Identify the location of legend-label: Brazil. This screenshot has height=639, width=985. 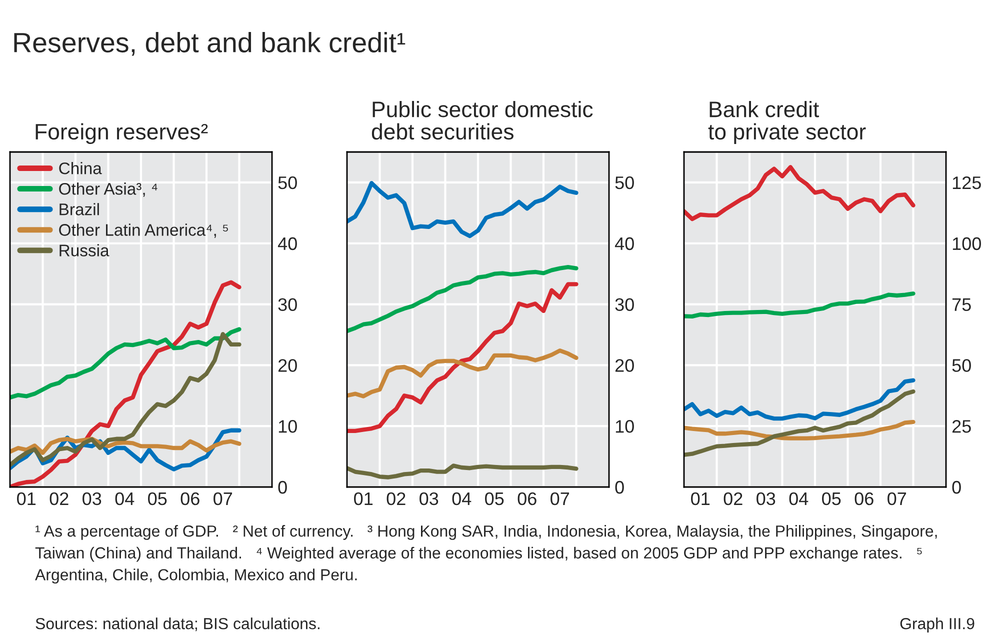
(79, 209).